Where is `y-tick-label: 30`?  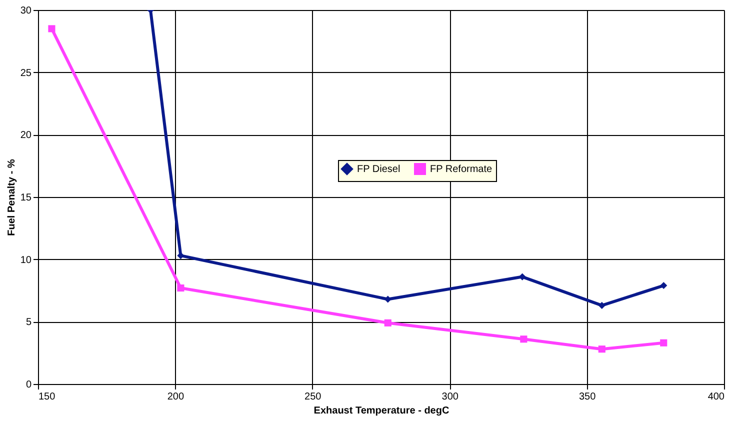 y-tick-label: 30 is located at coordinates (26, 11).